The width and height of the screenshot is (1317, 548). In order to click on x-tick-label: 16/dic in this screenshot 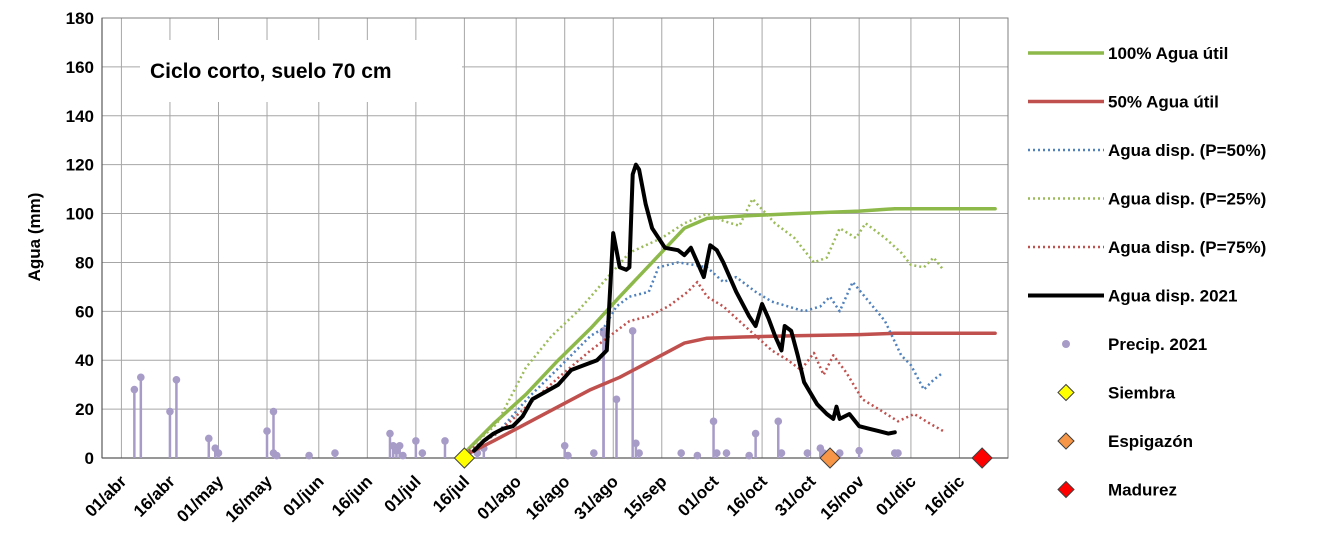, I will do `click(945, 496)`.